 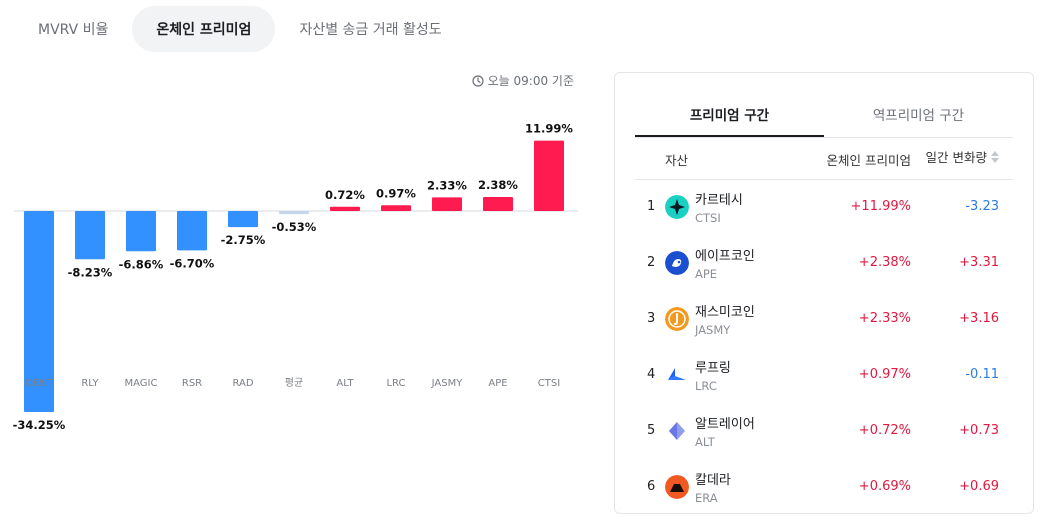 I want to click on tick-label-4: RAD, so click(x=242, y=383).